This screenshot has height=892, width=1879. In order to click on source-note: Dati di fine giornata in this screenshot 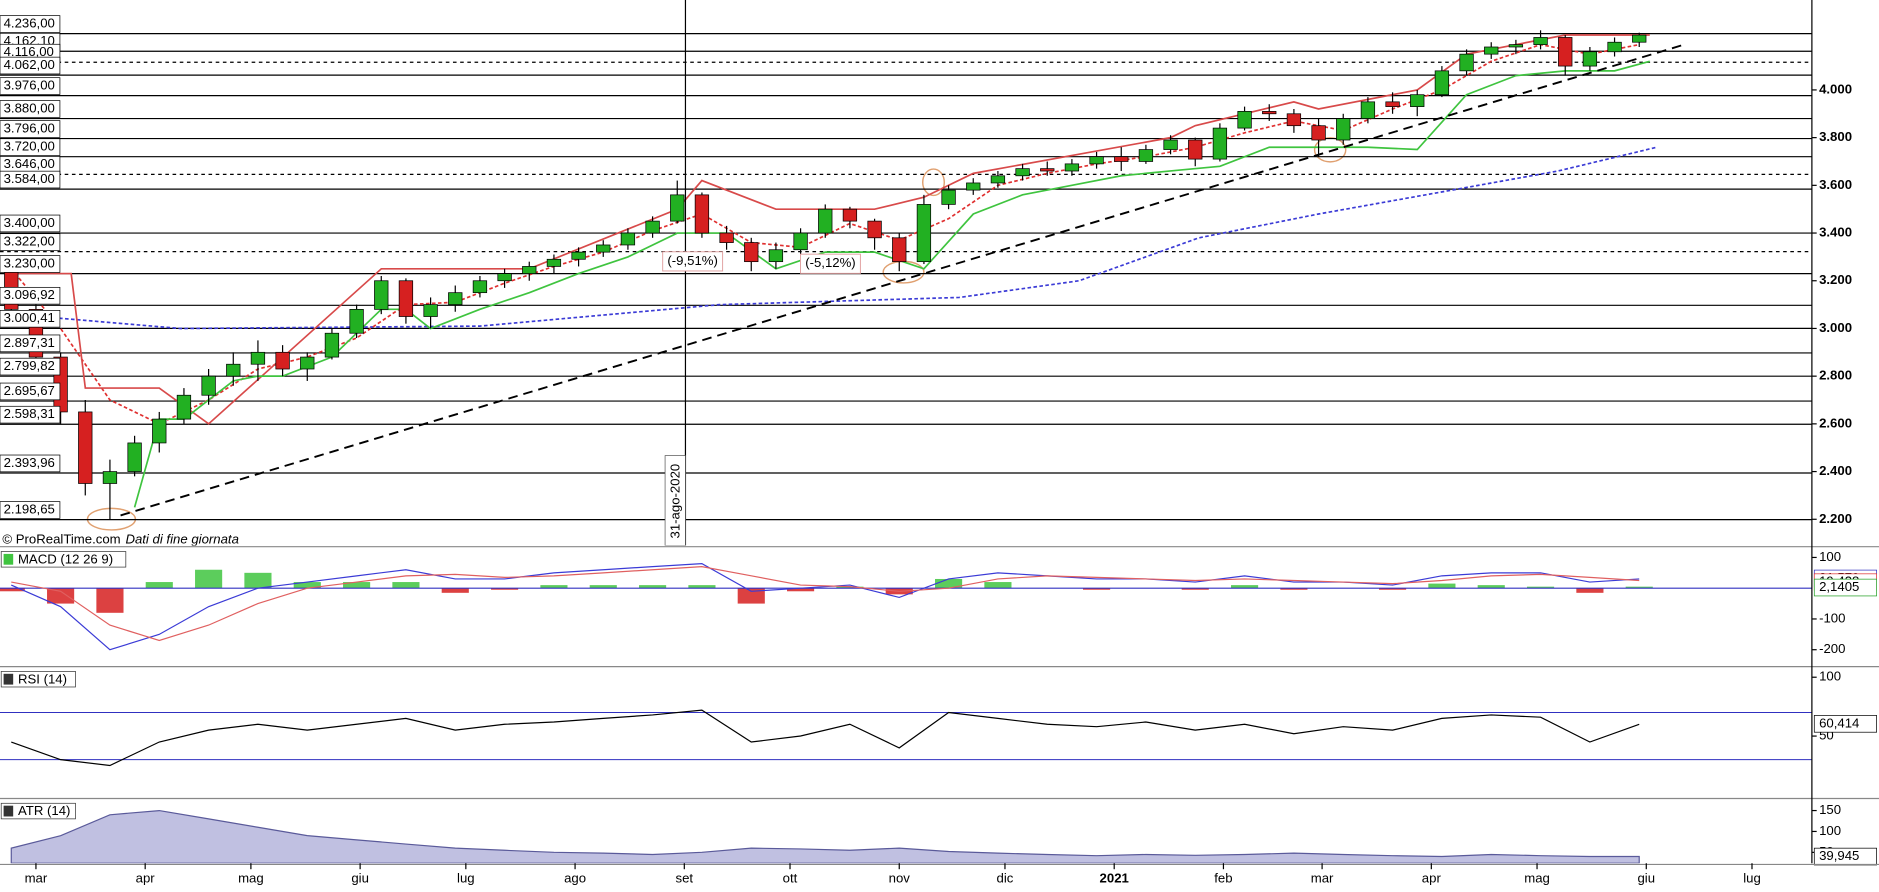, I will do `click(181, 539)`.